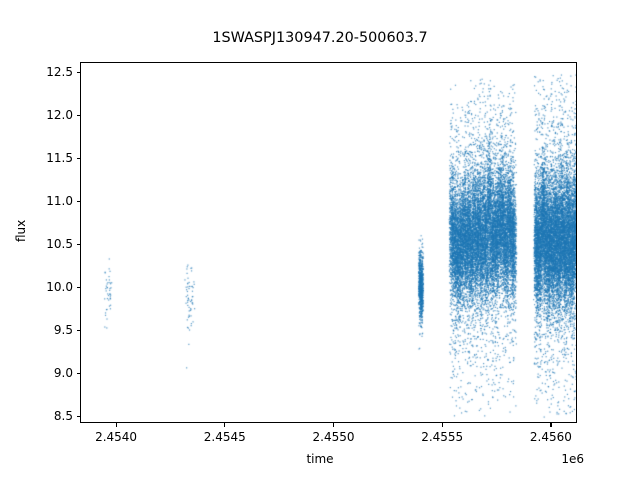 The height and width of the screenshot is (480, 640). I want to click on x-axis-label: time, so click(320, 459).